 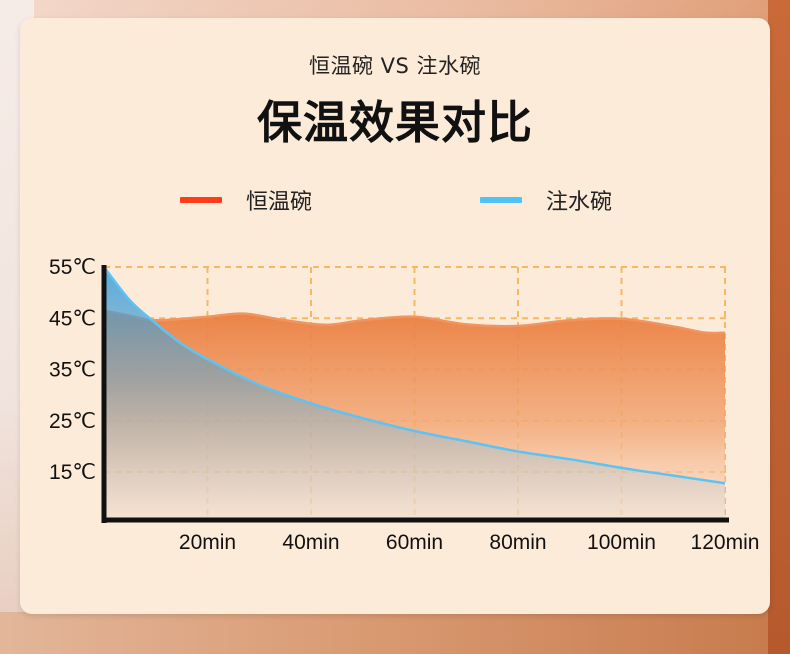 What do you see at coordinates (279, 202) in the screenshot?
I see `legend-label-heated-bowl: 恒温碗` at bounding box center [279, 202].